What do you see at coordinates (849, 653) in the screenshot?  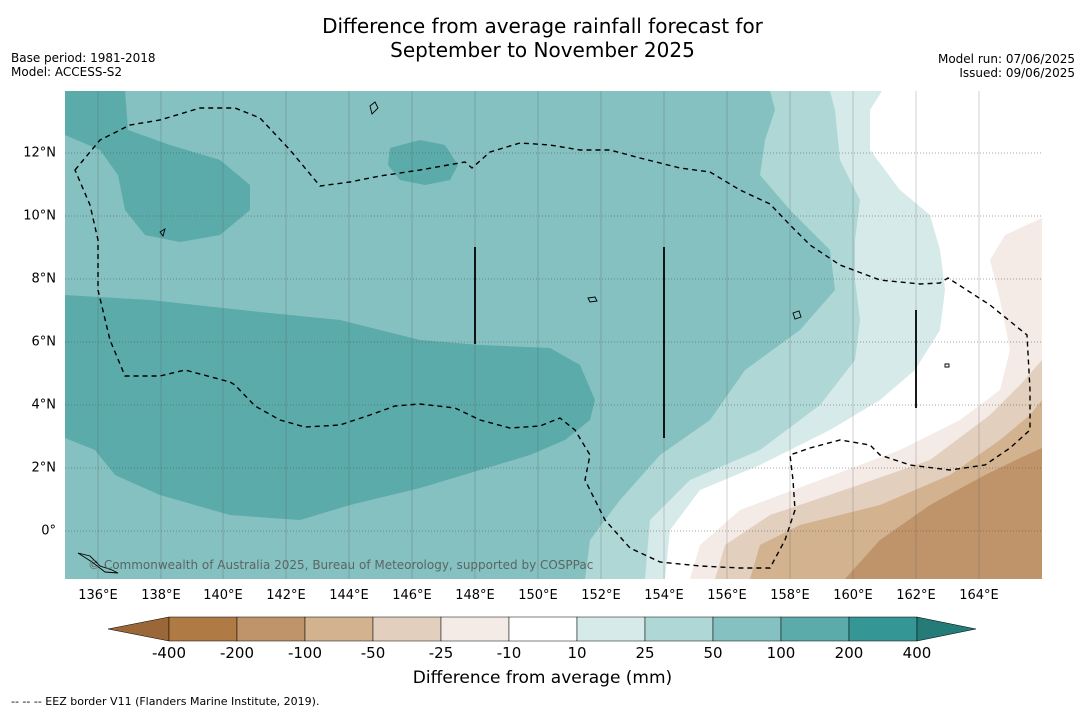 I see `colorbar-tick: 200` at bounding box center [849, 653].